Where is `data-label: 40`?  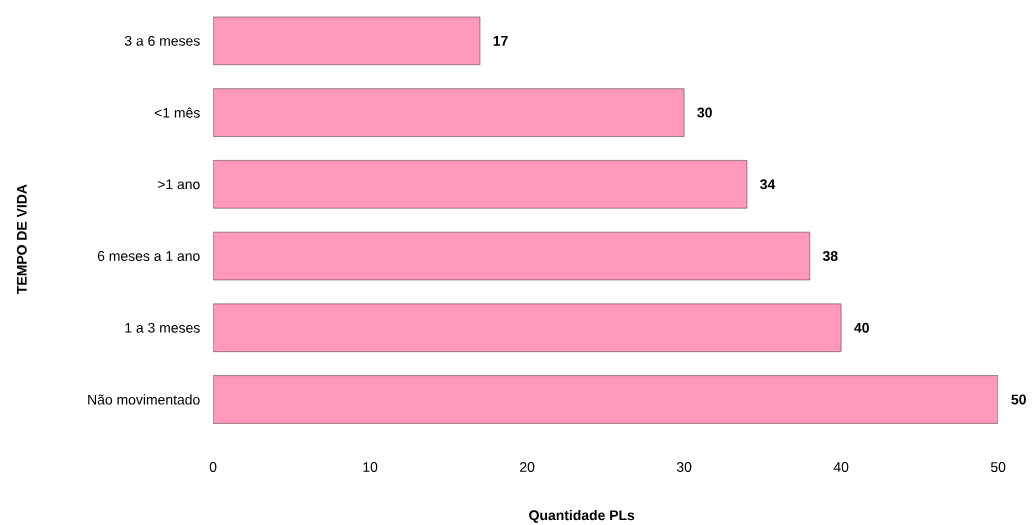 data-label: 40 is located at coordinates (861, 327).